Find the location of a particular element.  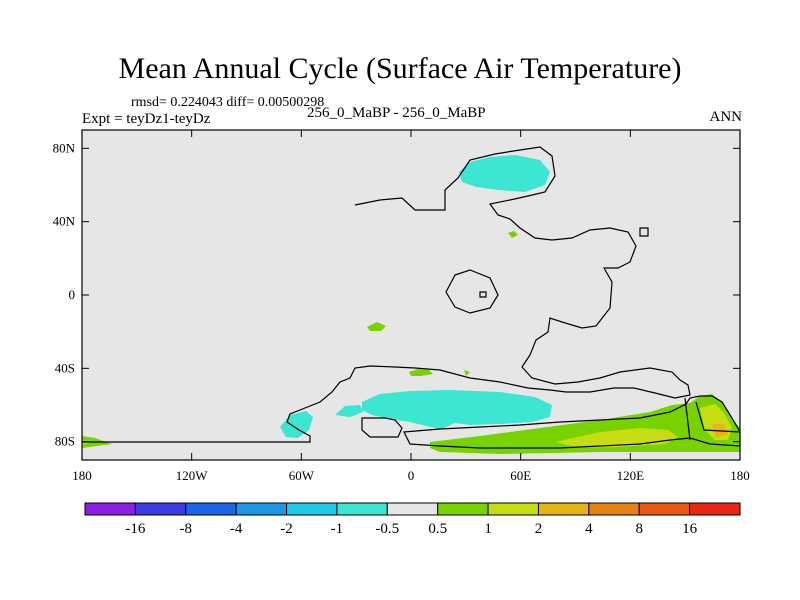

lon-tick-label: 60E is located at coordinates (520, 475).